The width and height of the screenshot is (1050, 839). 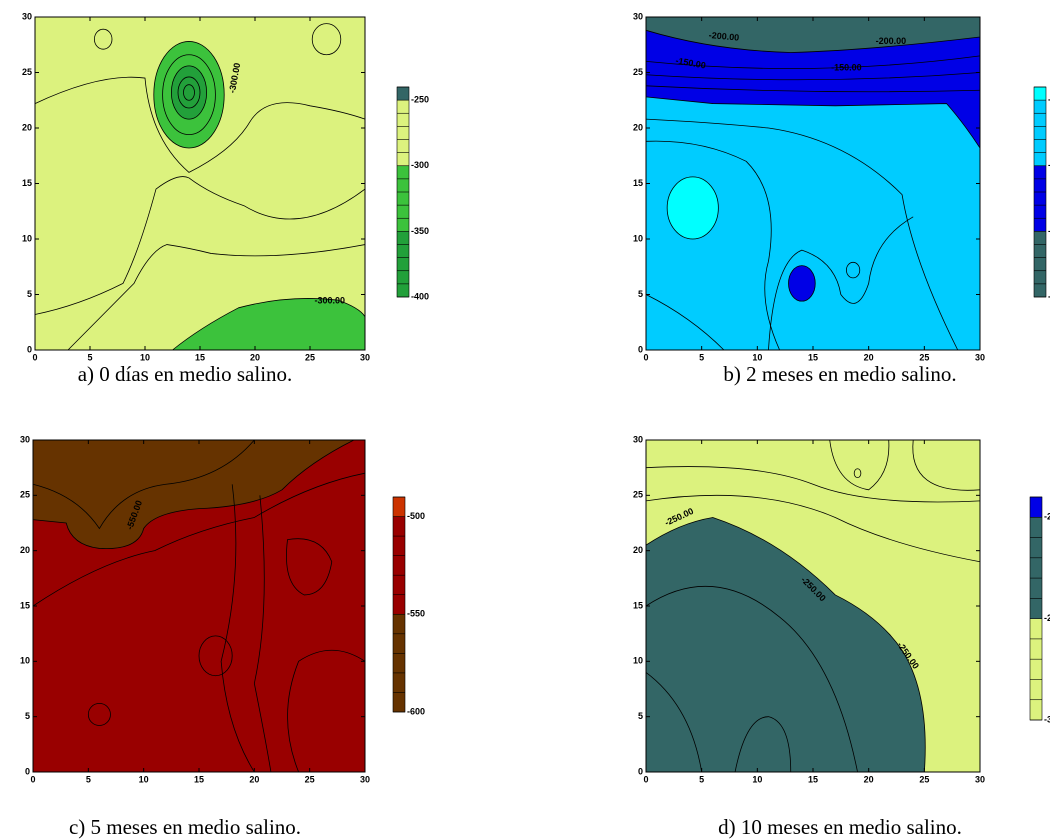 What do you see at coordinates (1047, 517) in the screenshot?
I see `colorbar-tick-label: -200` at bounding box center [1047, 517].